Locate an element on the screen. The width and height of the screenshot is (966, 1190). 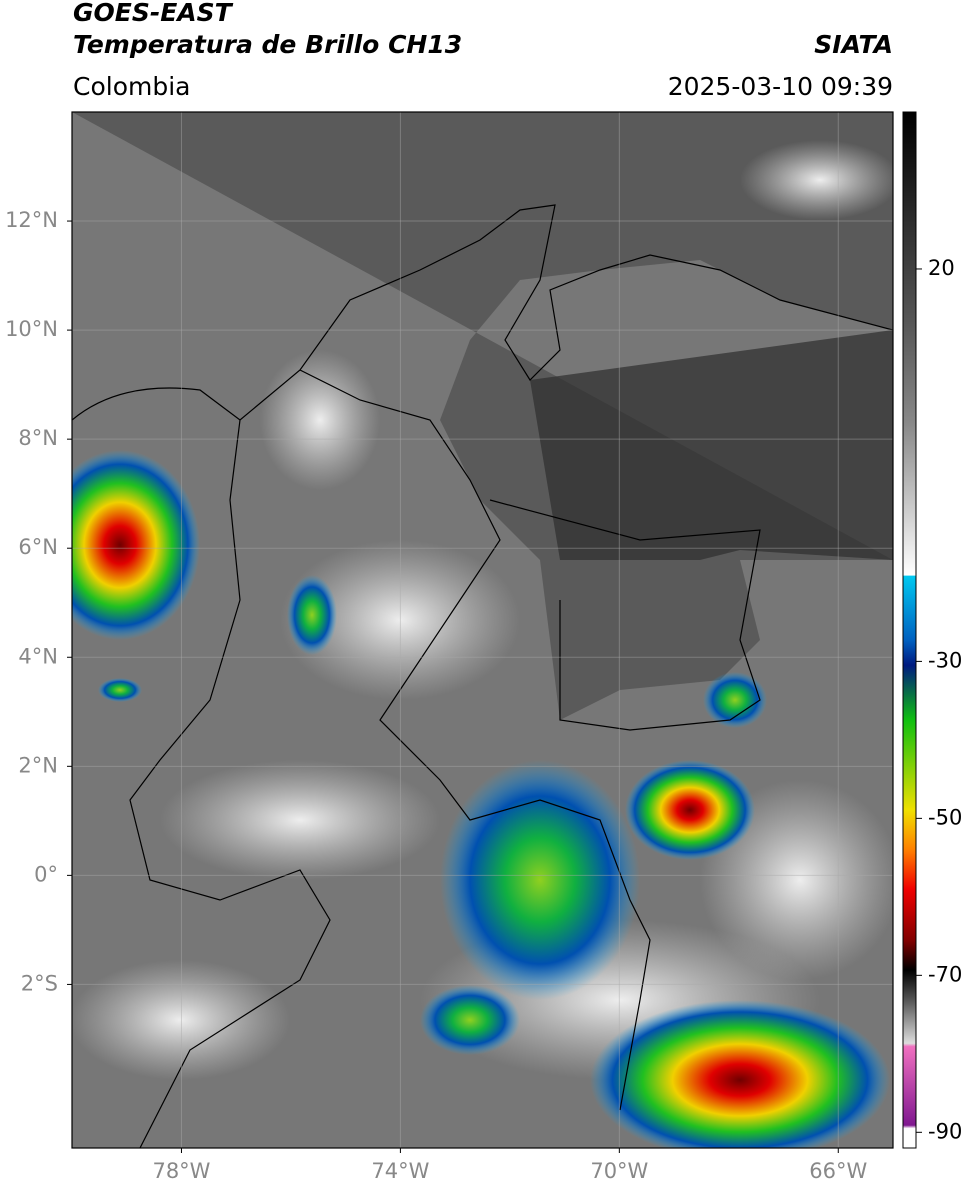
y-tick-label: 6°N is located at coordinates (38, 547).